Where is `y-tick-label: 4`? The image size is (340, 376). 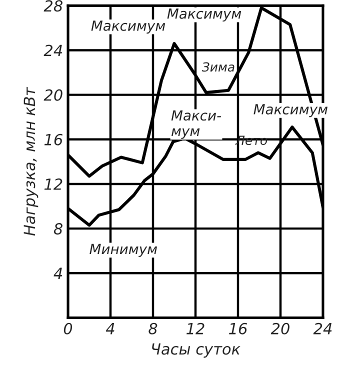
y-tick-label: 4 is located at coordinates (58, 273).